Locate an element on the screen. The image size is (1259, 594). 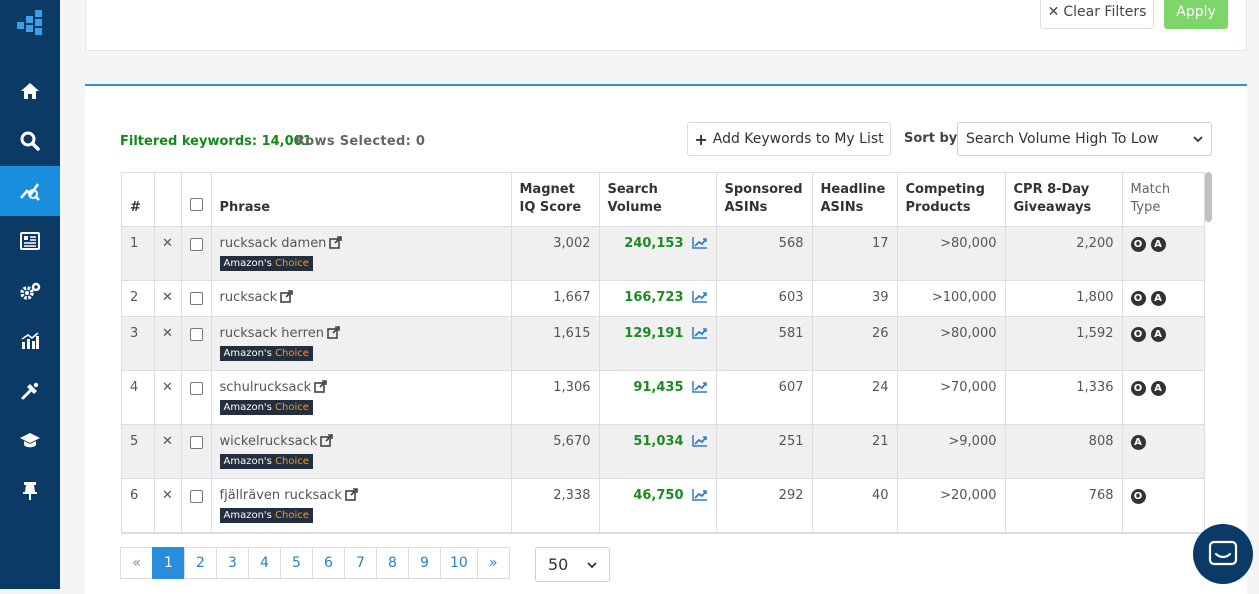
col-cpr-header: CPR 8-Day Giveaways is located at coordinates (1064, 200).